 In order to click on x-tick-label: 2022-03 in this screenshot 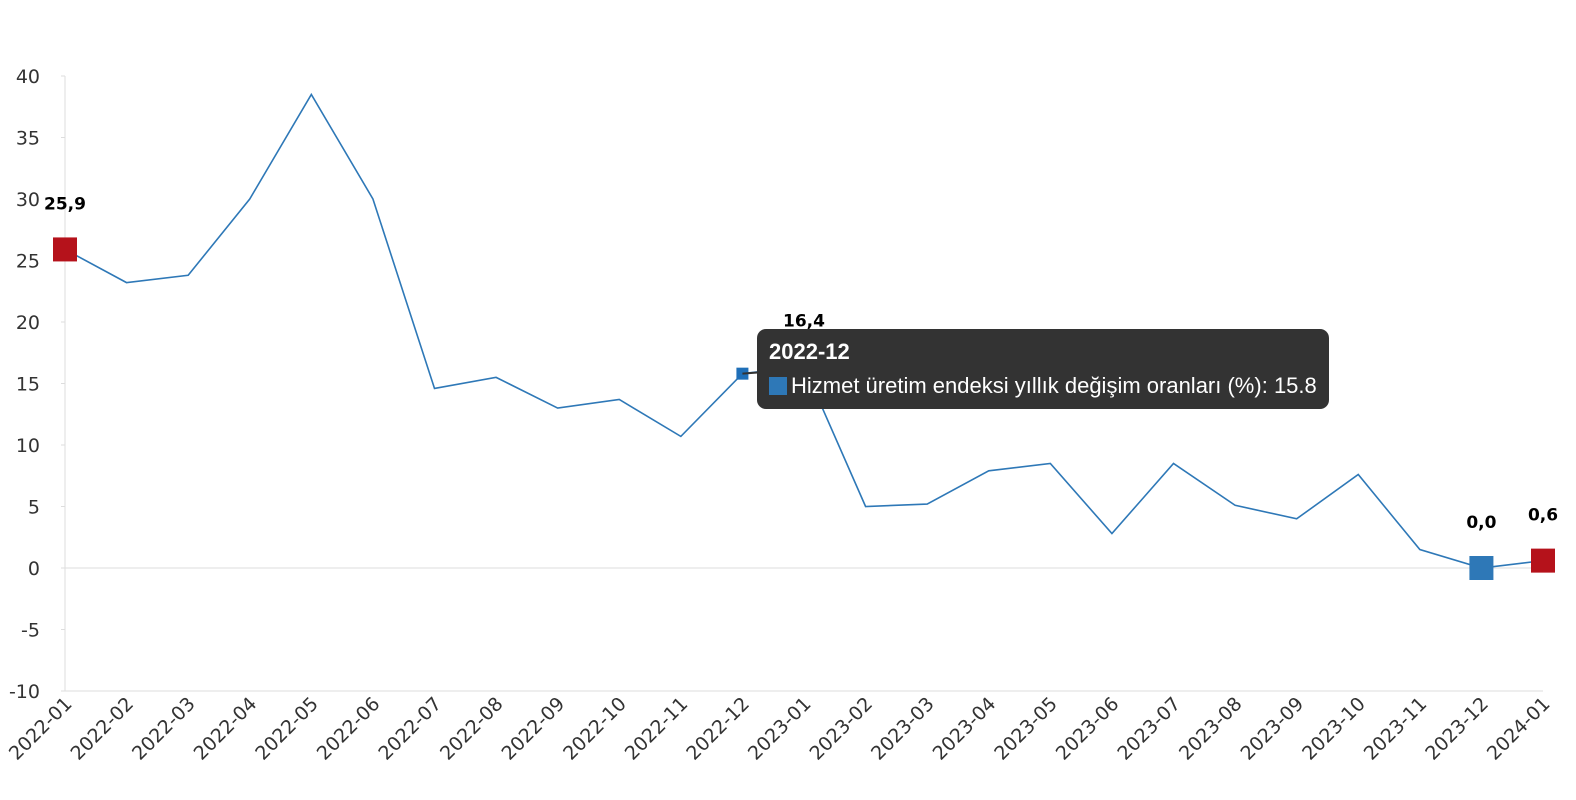, I will do `click(164, 729)`.